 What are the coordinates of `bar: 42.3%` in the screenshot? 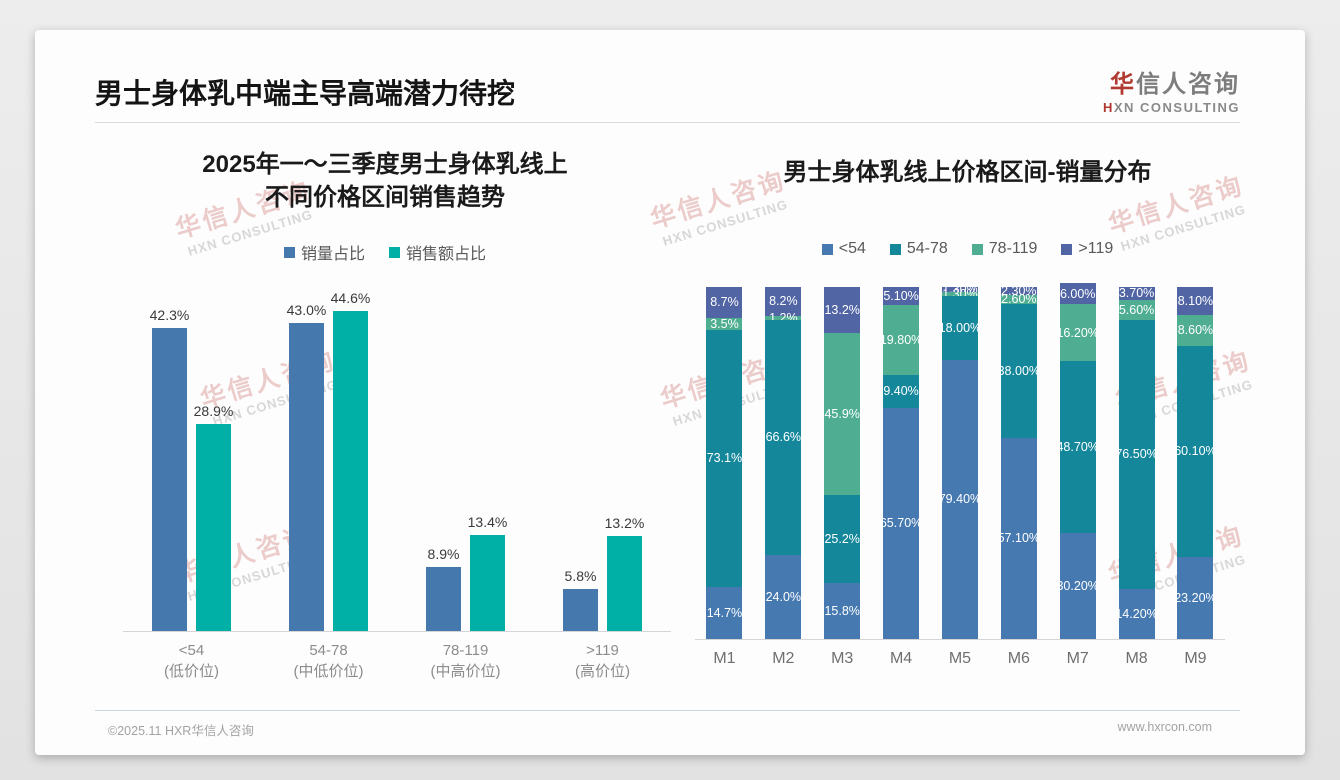 It's located at (169, 469).